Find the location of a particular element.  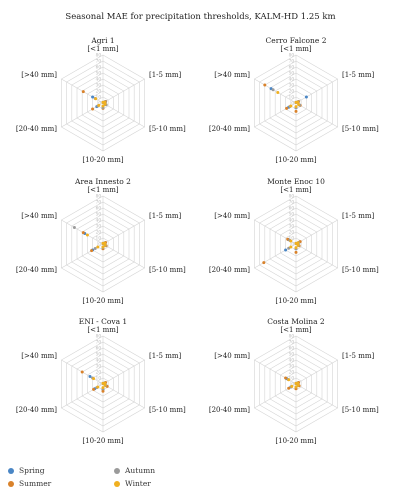

legend-item-spring: Spring is located at coordinates (26, 470).